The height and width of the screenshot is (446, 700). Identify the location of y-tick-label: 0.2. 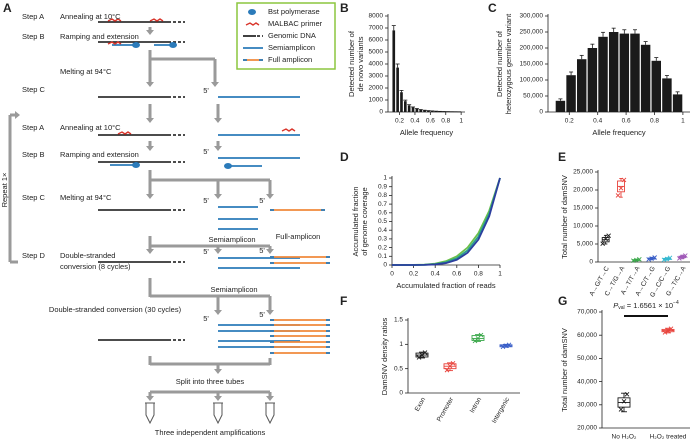
(382, 247).